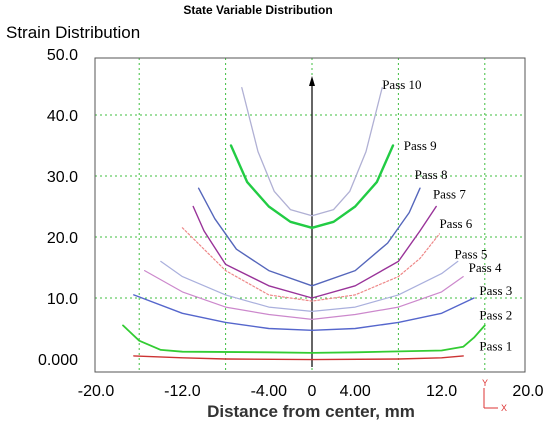  What do you see at coordinates (269, 391) in the screenshot?
I see `x-tick-label: -4.00` at bounding box center [269, 391].